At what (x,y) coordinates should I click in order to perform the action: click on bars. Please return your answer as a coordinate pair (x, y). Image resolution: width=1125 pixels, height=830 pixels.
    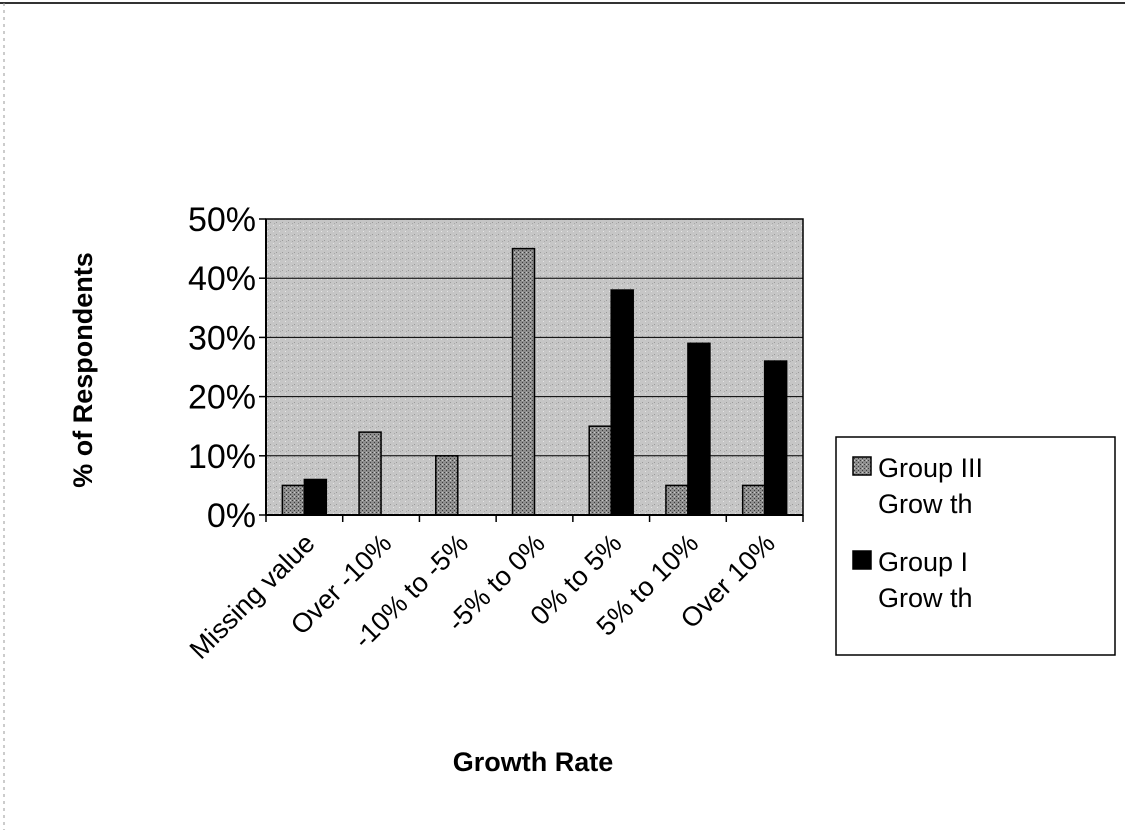
    Looking at the image, I should click on (534, 381).